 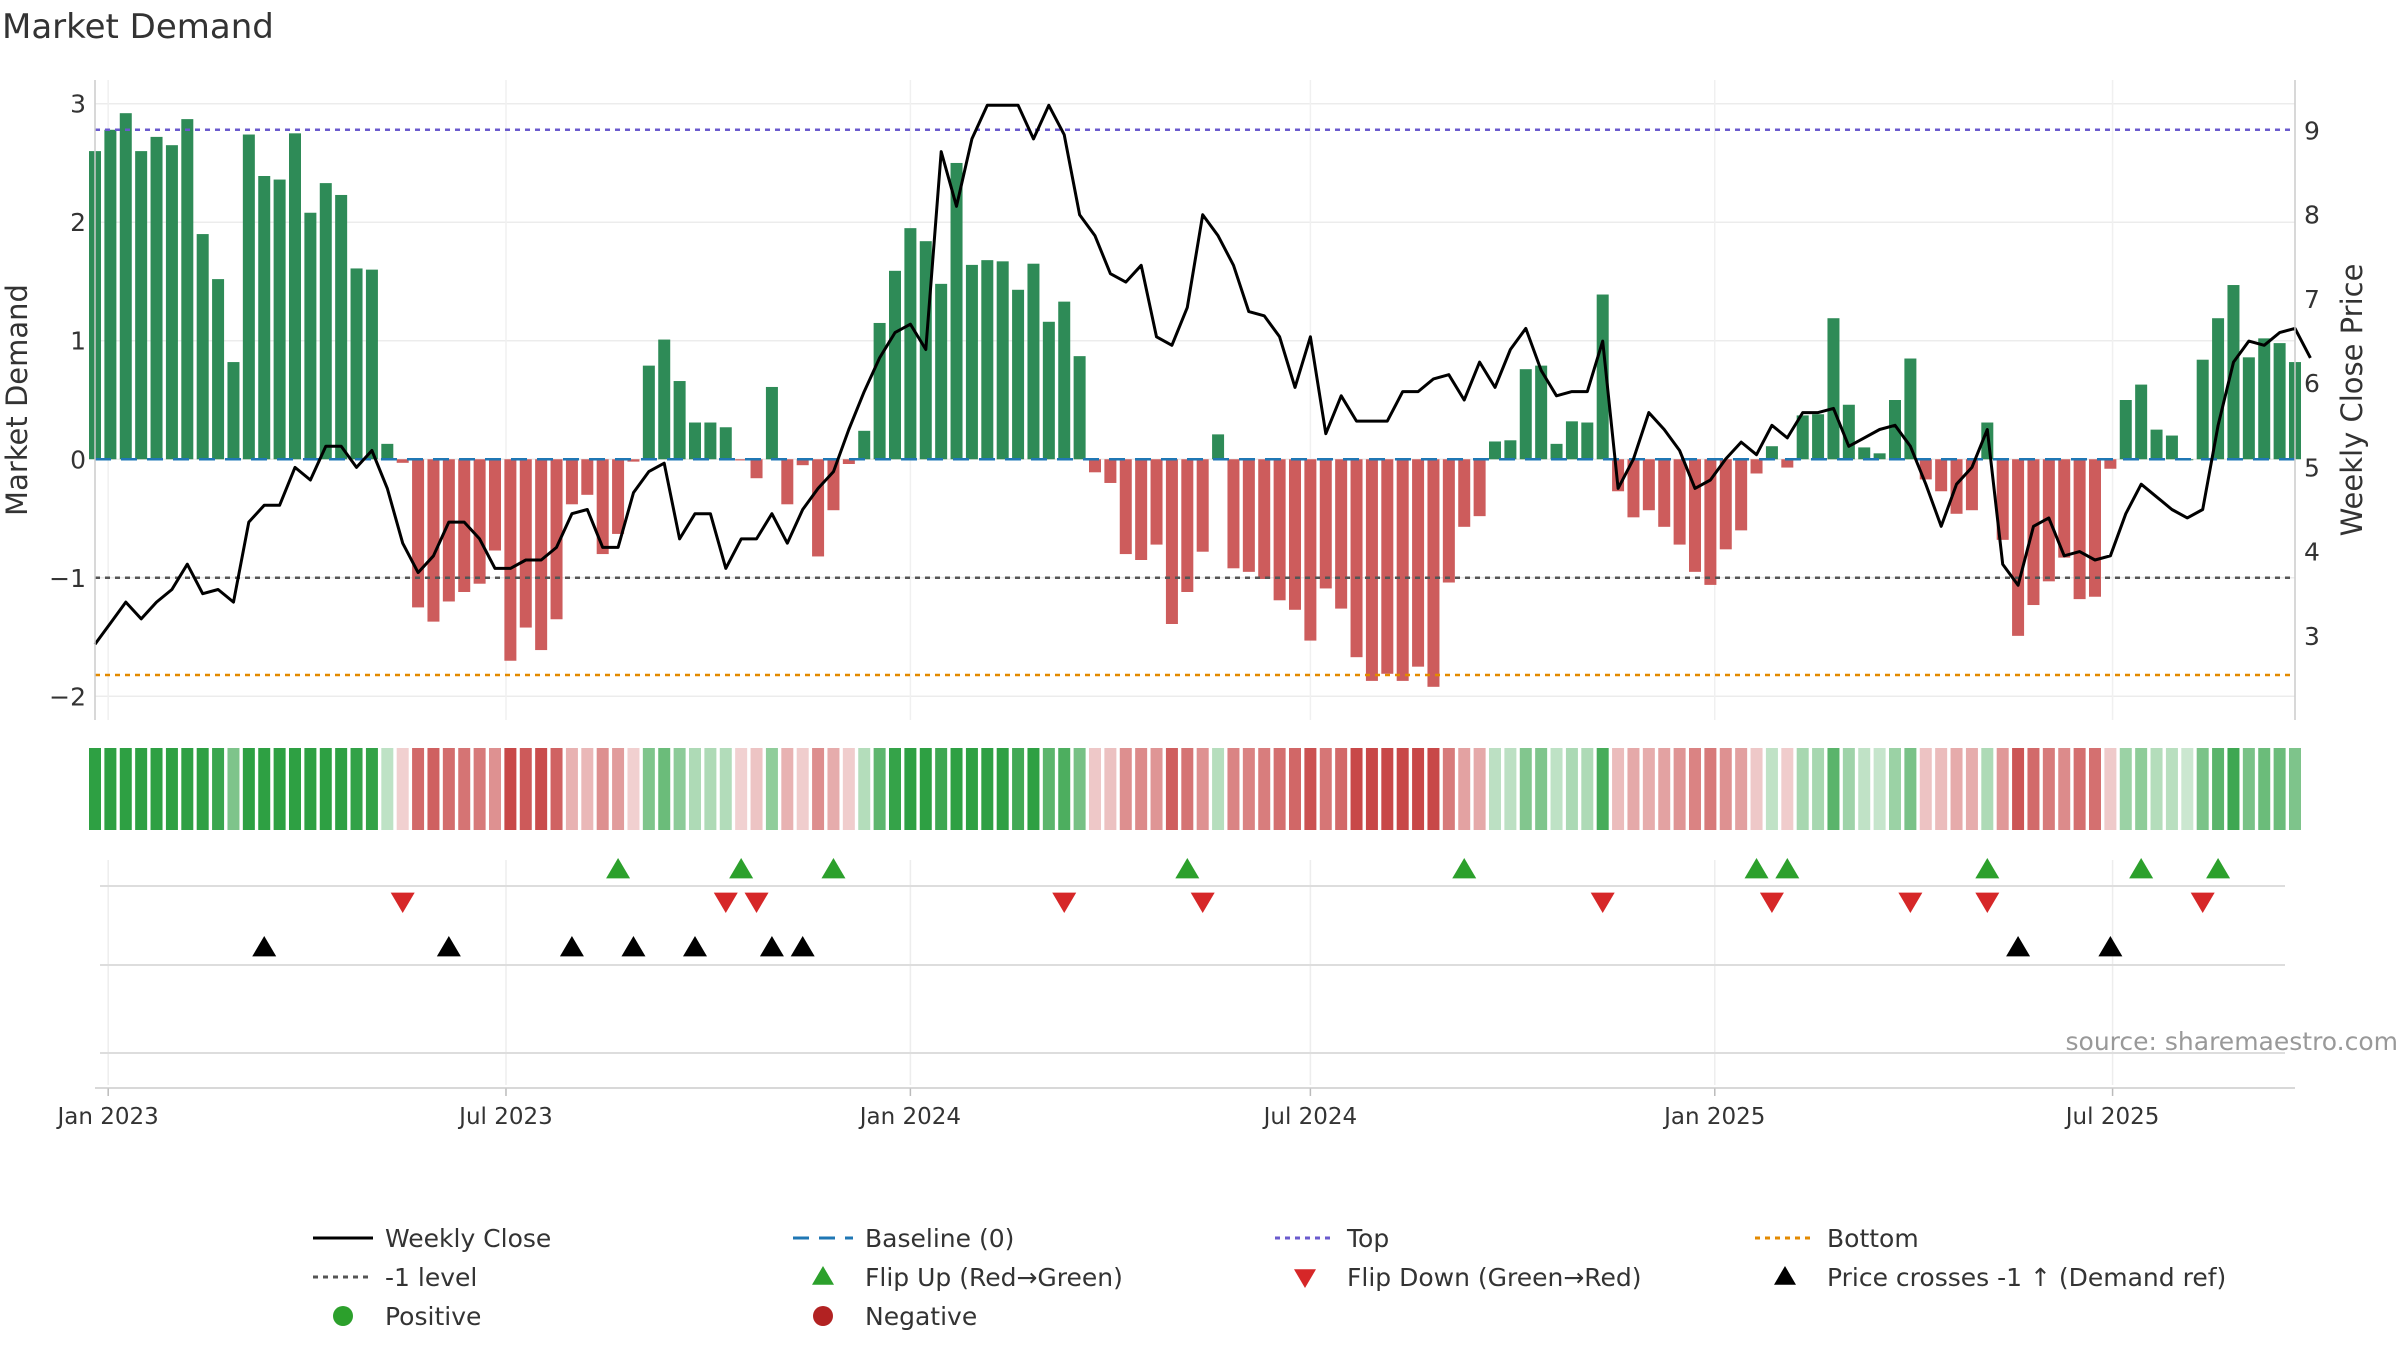 What do you see at coordinates (1837, 1238) in the screenshot?
I see `legend-item: Bottom` at bounding box center [1837, 1238].